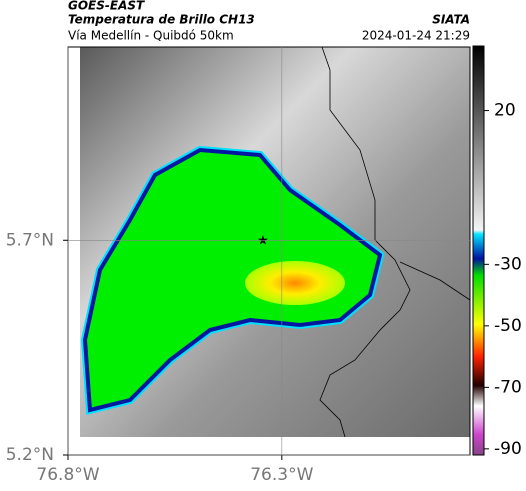  I want to click on product: Temperatura de Brillo CH13, so click(161, 20).